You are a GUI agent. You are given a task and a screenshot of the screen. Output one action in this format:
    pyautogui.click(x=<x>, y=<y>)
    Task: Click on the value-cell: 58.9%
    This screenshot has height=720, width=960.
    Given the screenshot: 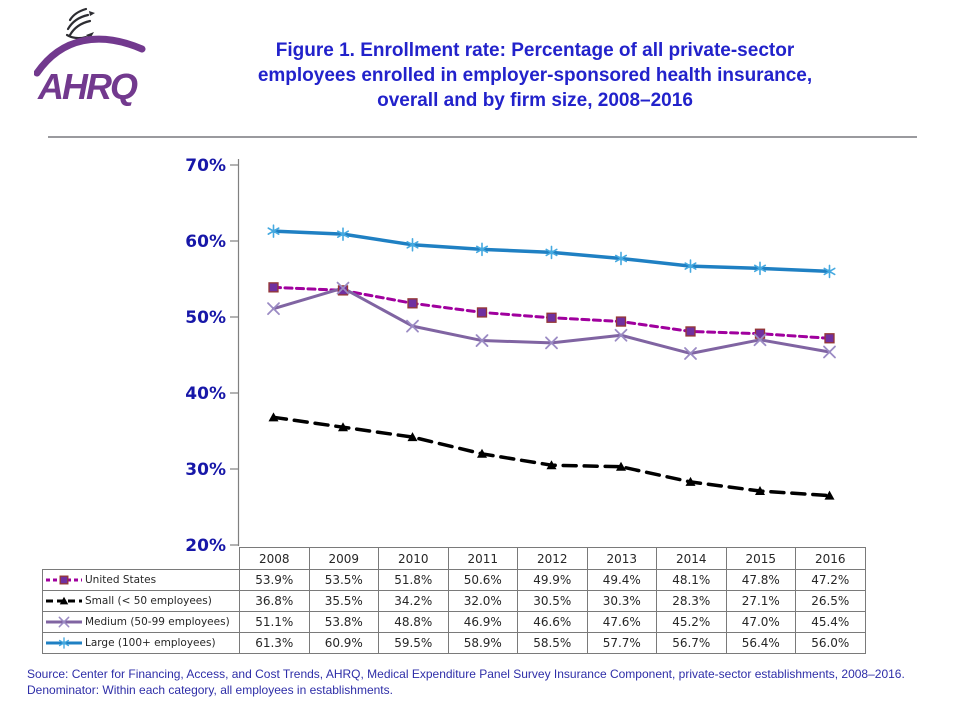 What is the action you would take?
    pyautogui.click(x=482, y=643)
    